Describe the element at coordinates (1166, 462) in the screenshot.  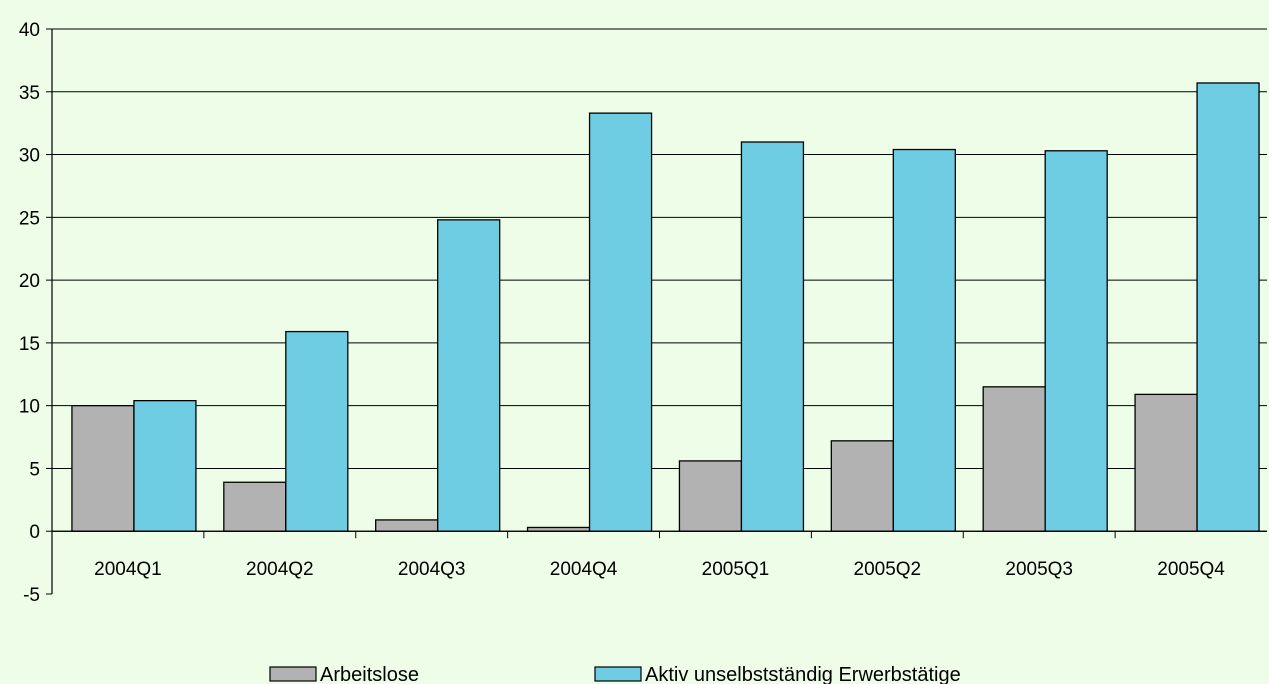
I see `bar-arbeitslose-2005Q4` at that location.